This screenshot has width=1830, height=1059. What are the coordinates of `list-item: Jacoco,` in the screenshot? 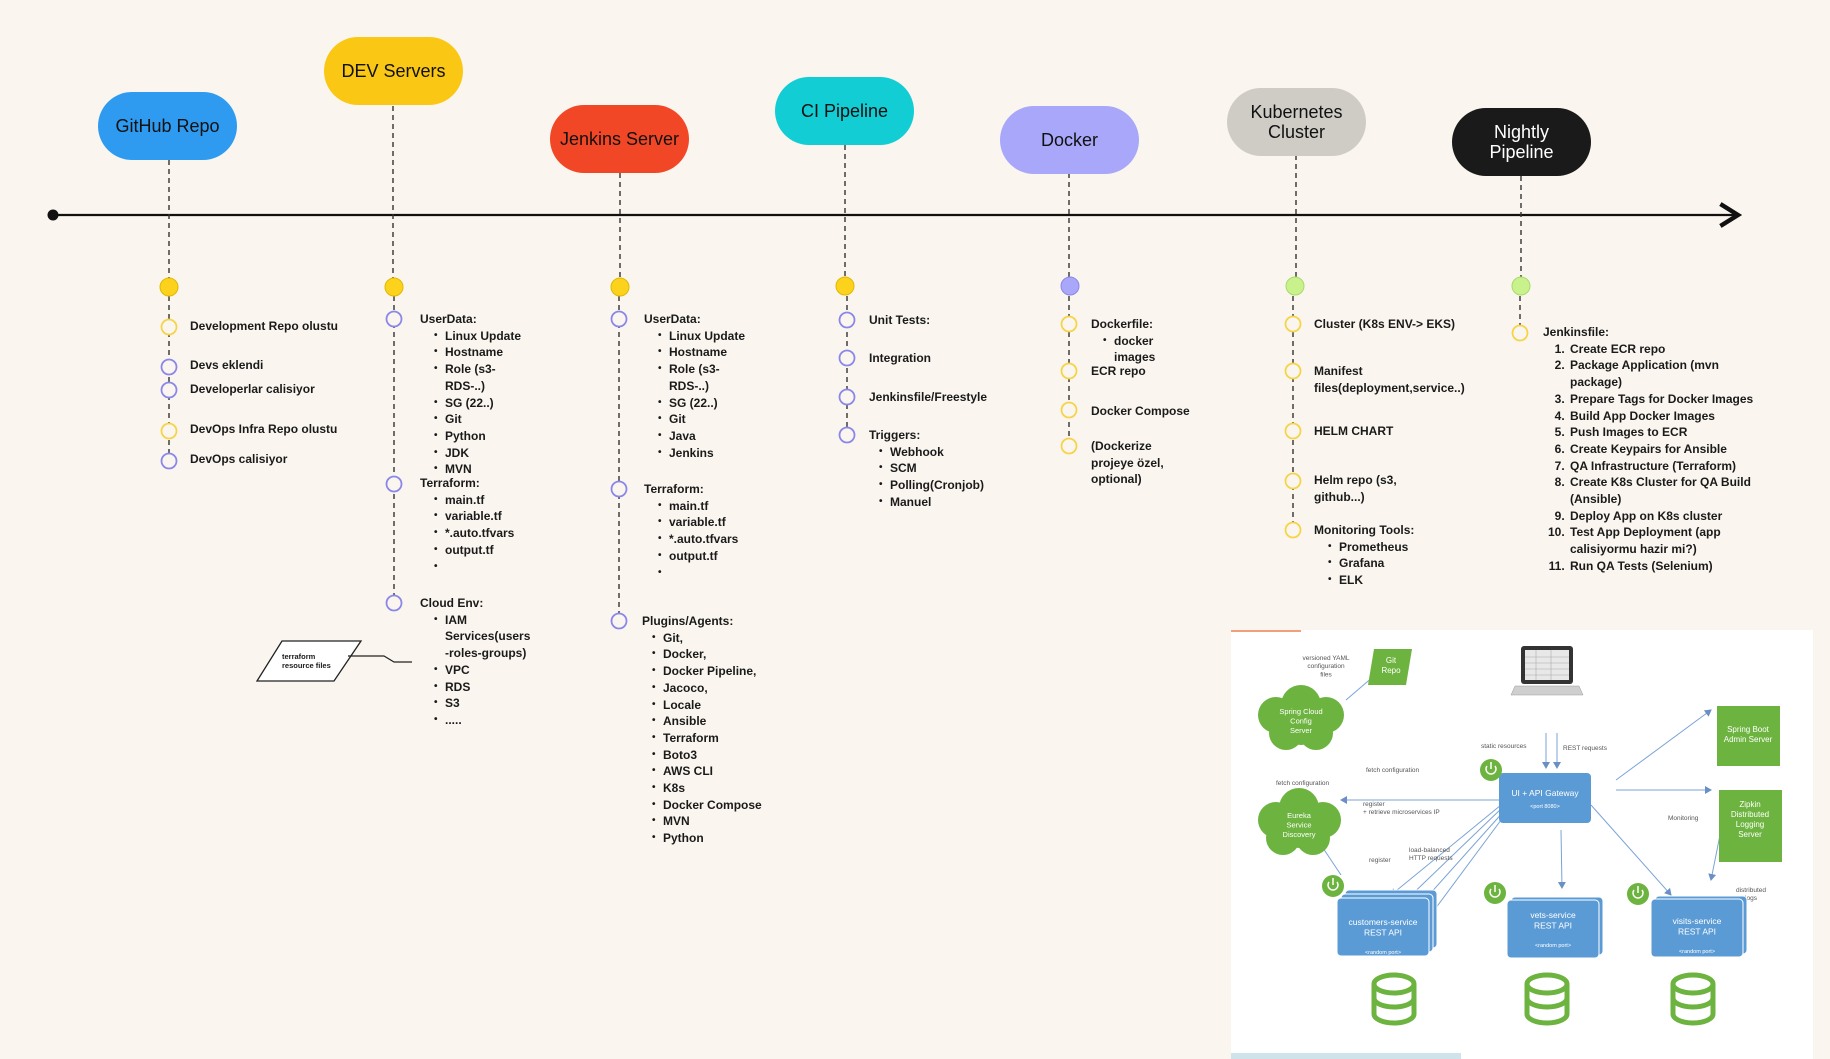 It's located at (707, 688).